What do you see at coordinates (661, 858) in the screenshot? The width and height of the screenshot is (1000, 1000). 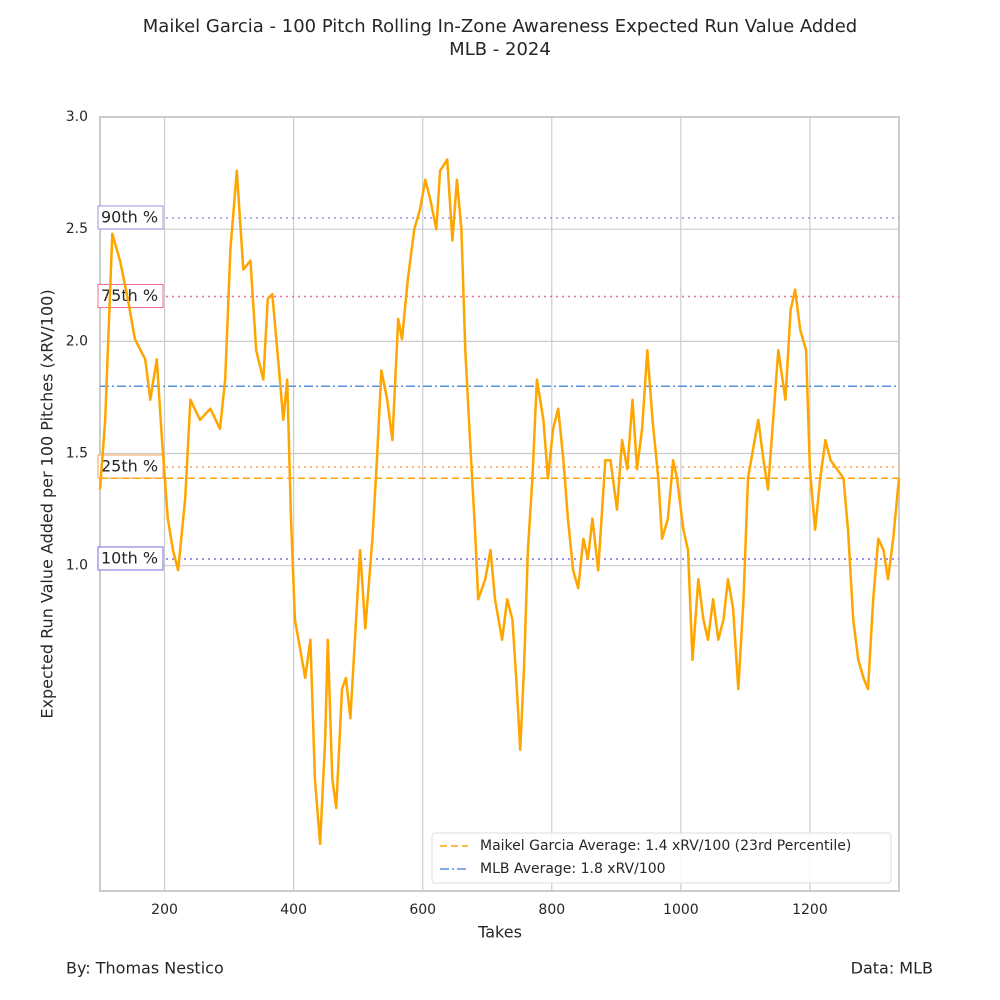 I see `legend-box` at bounding box center [661, 858].